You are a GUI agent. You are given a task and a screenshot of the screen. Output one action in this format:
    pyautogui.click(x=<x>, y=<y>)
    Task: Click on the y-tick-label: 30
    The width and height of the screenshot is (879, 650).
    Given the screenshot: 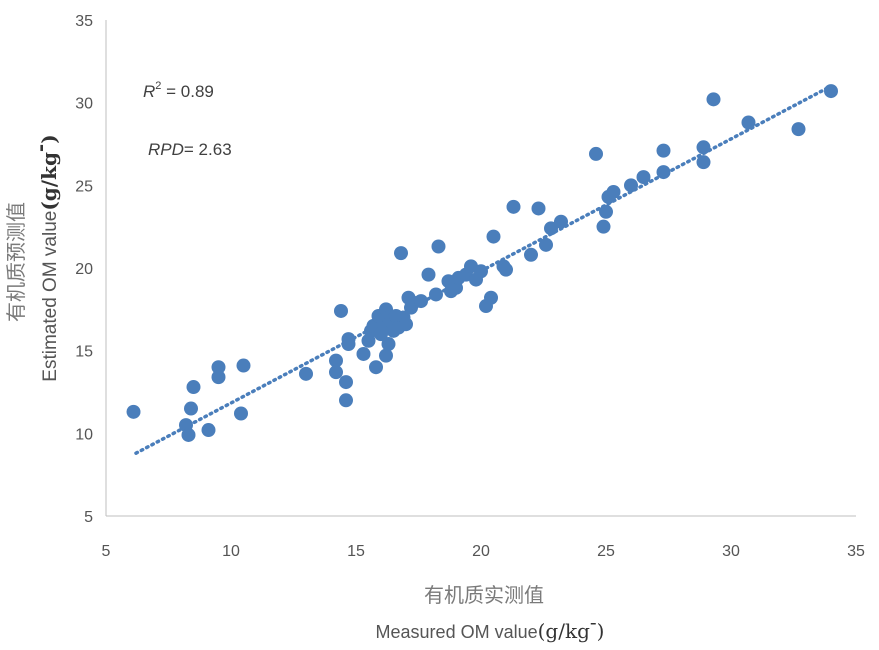 What is the action you would take?
    pyautogui.click(x=84, y=104)
    